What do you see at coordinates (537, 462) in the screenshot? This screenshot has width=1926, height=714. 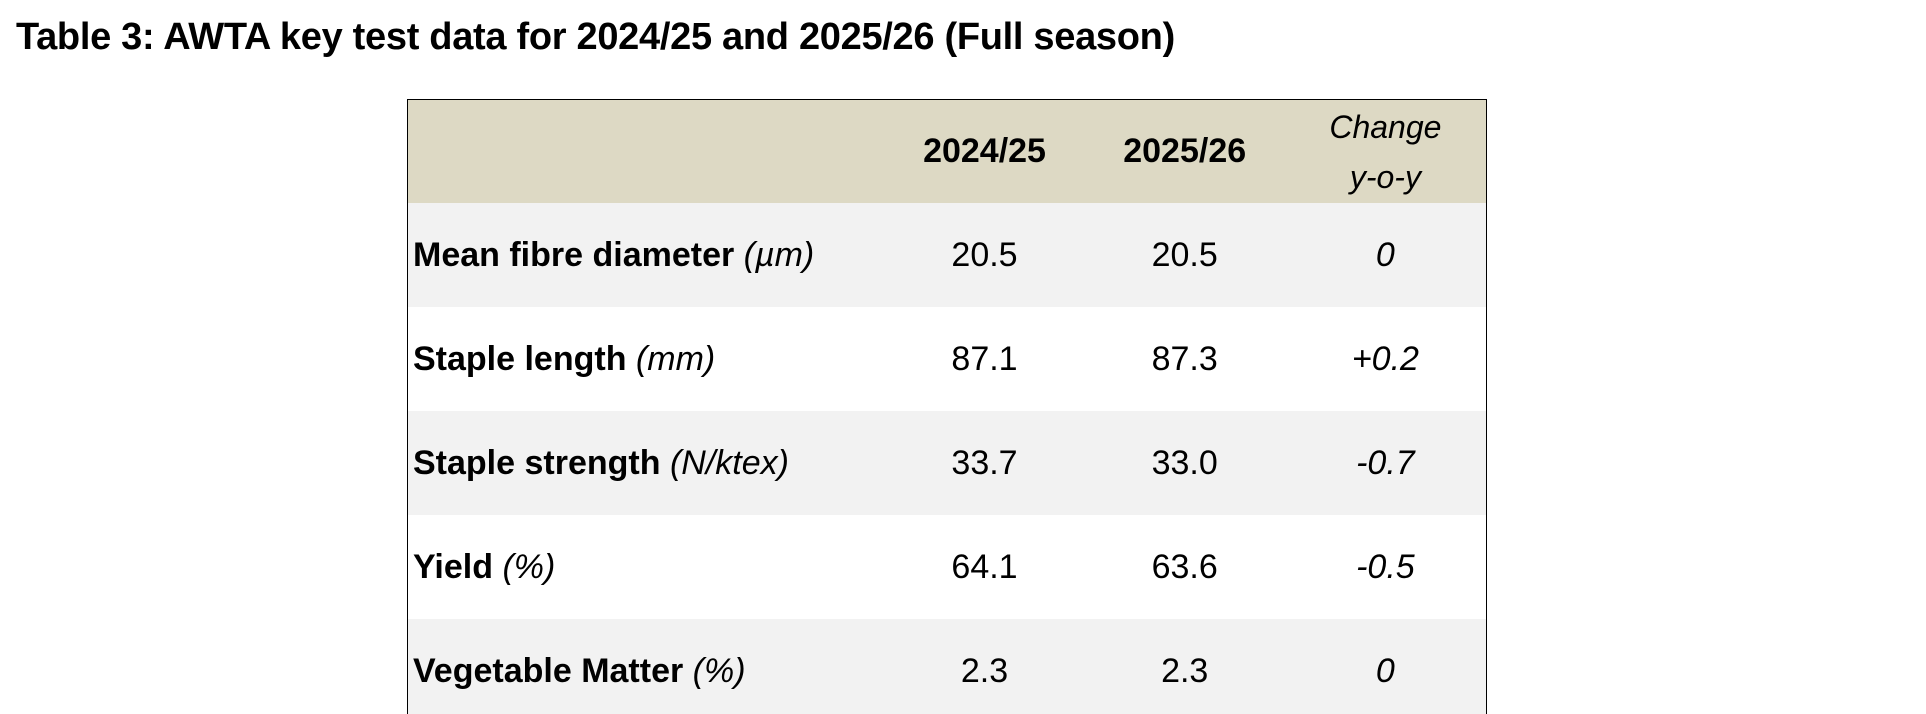 I see `row-name: Staple strength` at bounding box center [537, 462].